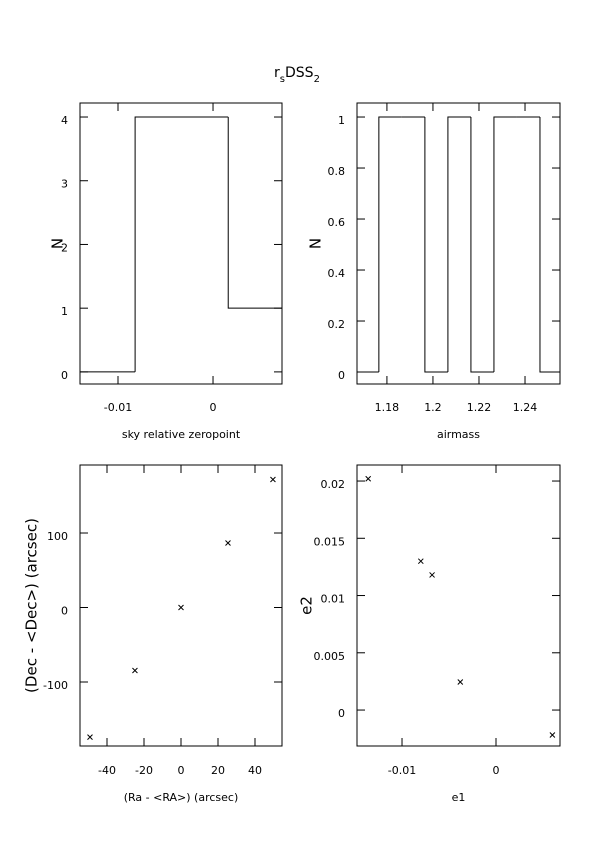 Image resolution: width=595 pixels, height=842 pixels. Describe the element at coordinates (387, 407) in the screenshot. I see `x-tick-label: 1.18` at that location.